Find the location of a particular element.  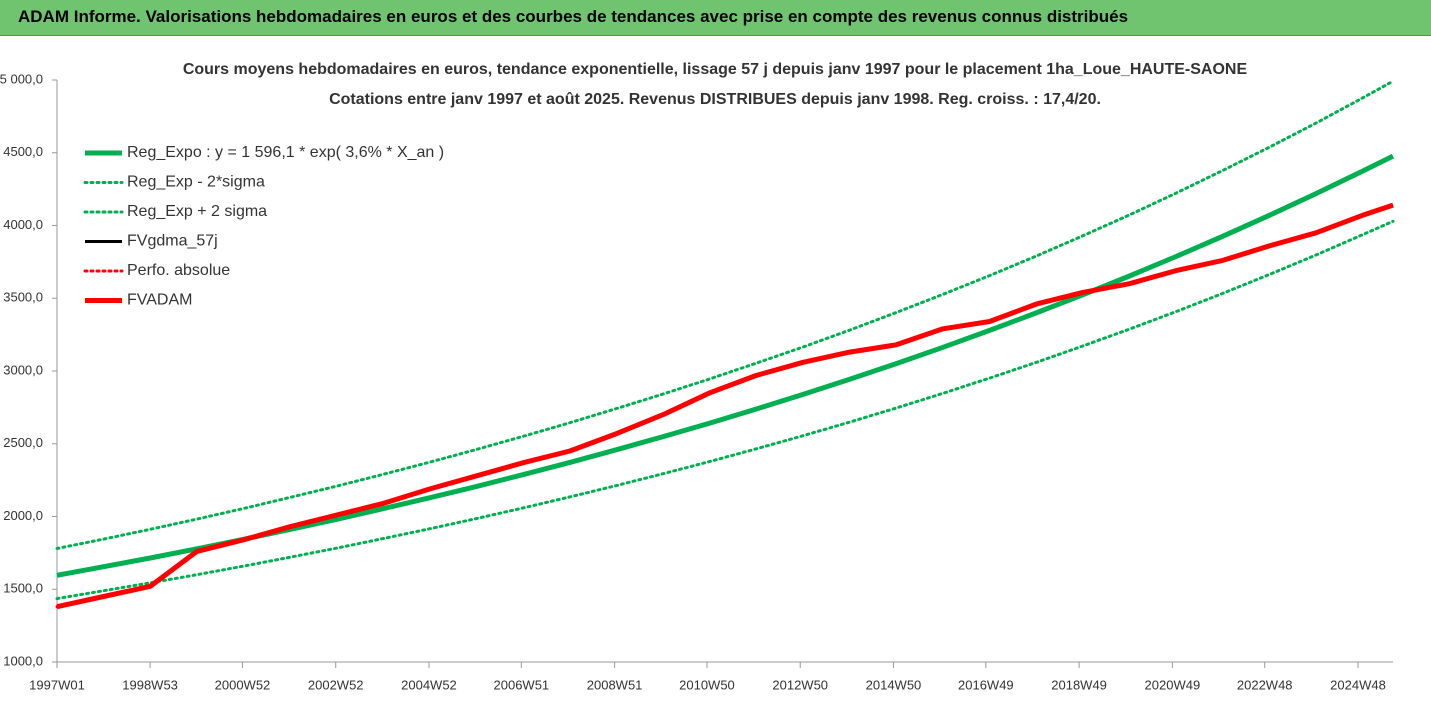

x-tick-label: 2014W50 is located at coordinates (894, 684).